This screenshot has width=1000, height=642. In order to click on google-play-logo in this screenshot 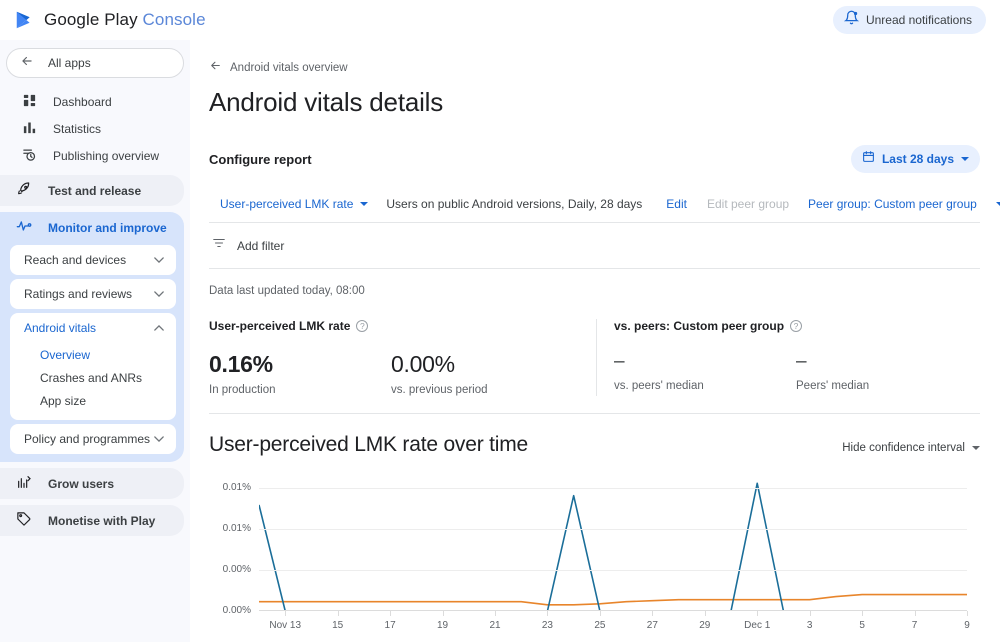, I will do `click(25, 20)`.